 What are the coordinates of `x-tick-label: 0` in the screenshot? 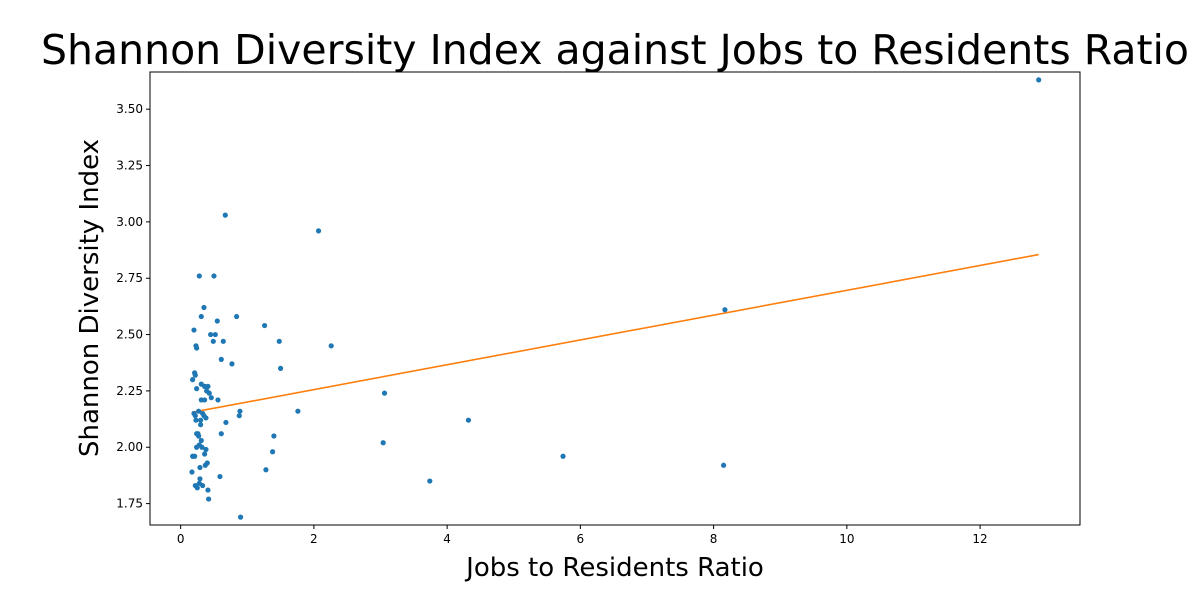 It's located at (181, 539).